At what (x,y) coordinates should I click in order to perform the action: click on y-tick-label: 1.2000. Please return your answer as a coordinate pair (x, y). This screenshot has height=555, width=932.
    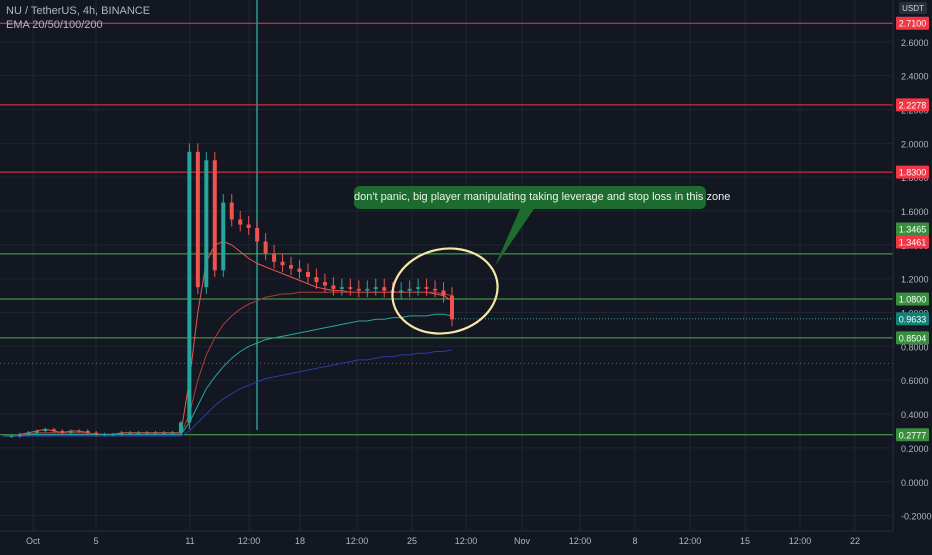
    Looking at the image, I should click on (915, 280).